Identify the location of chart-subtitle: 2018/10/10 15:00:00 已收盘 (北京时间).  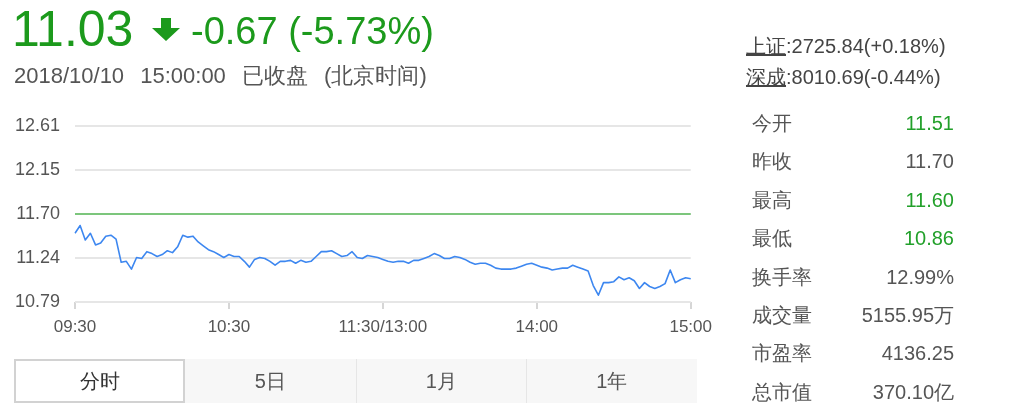
(220, 75).